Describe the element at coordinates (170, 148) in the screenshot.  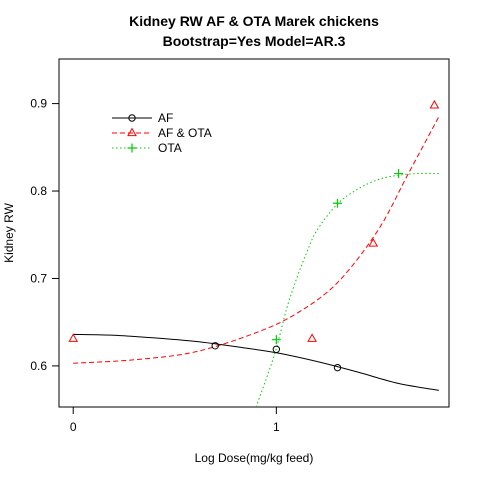
I see `legend-label-ota: OTA` at that location.